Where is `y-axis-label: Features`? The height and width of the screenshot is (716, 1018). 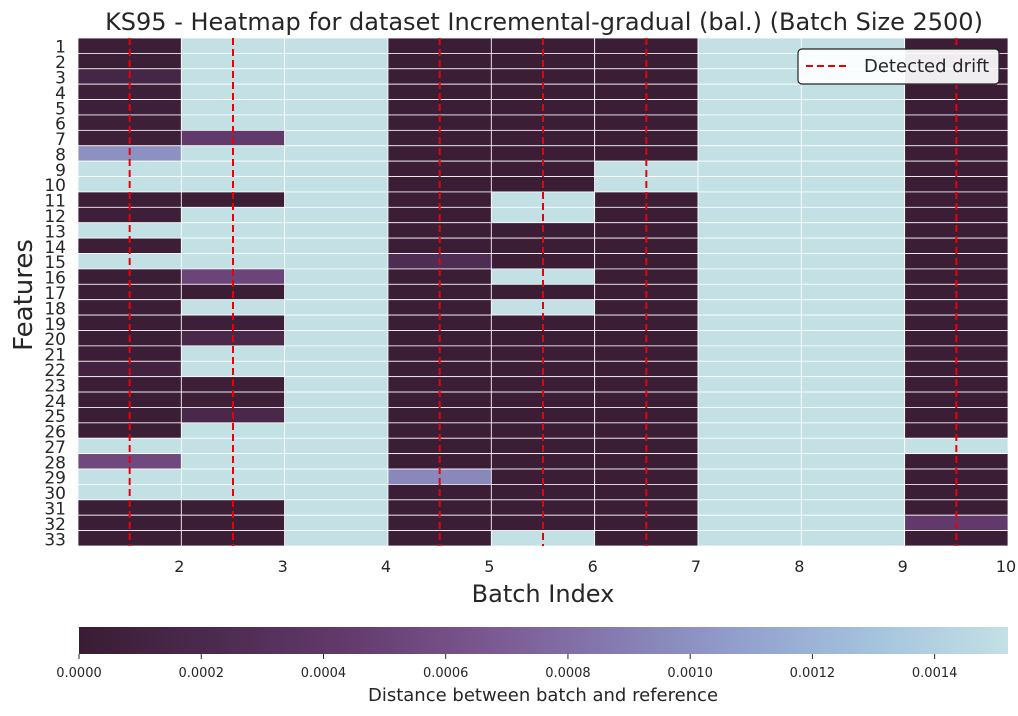
y-axis-label: Features is located at coordinates (24, 295).